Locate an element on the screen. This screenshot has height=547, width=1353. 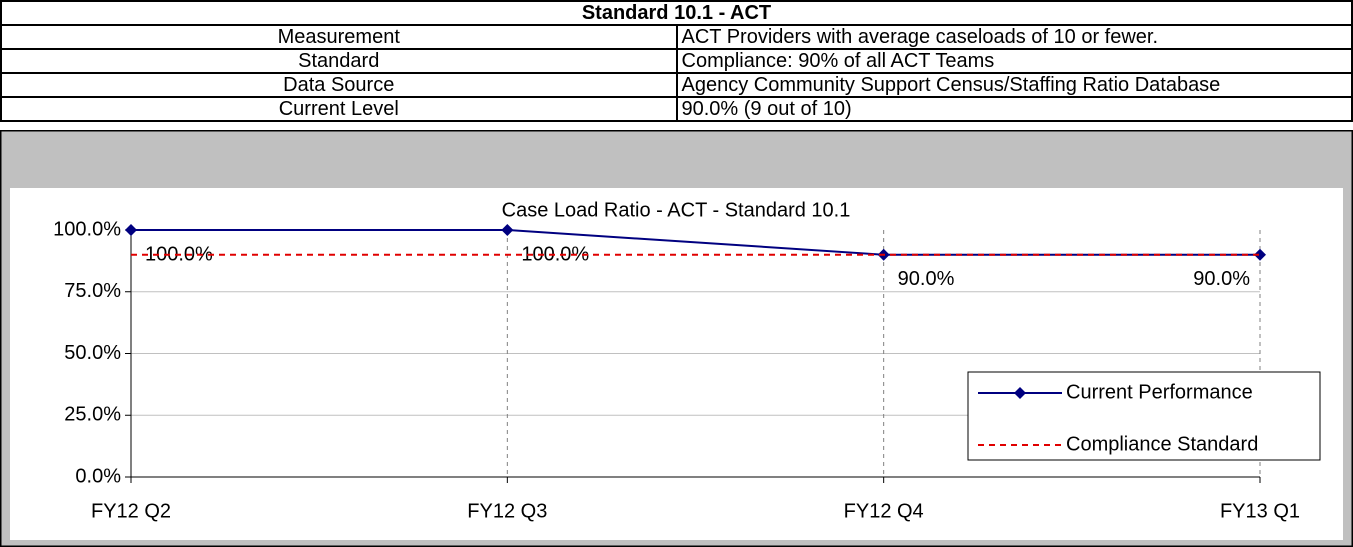
row-label: Current Level is located at coordinates (339, 109).